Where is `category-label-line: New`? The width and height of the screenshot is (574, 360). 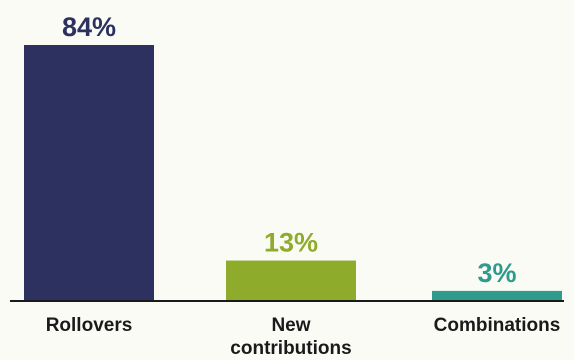
category-label-line: New is located at coordinates (290, 325).